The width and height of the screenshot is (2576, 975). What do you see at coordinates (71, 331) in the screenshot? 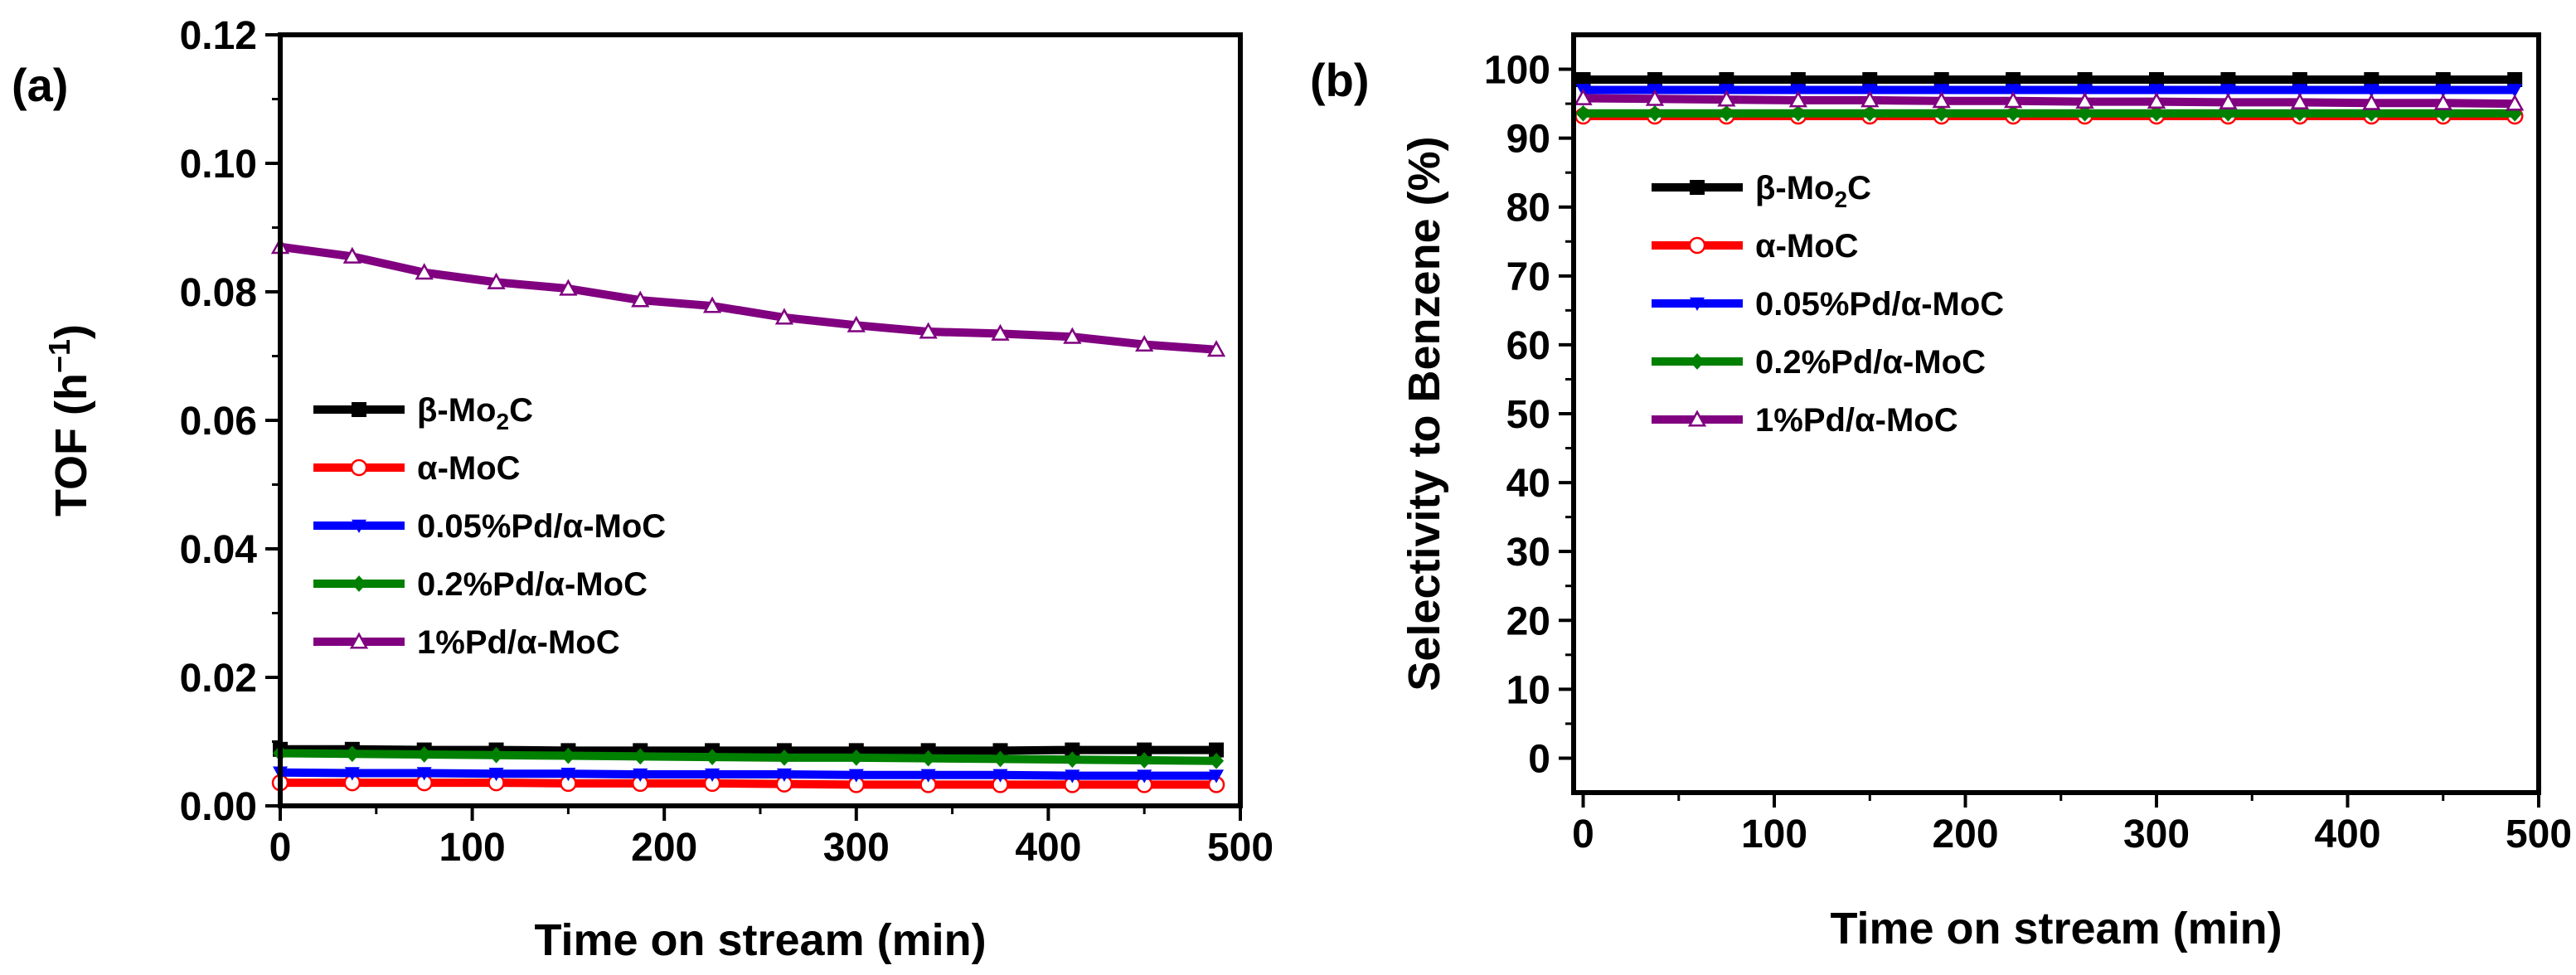
I see `y-axis-label-close: )` at bounding box center [71, 331].